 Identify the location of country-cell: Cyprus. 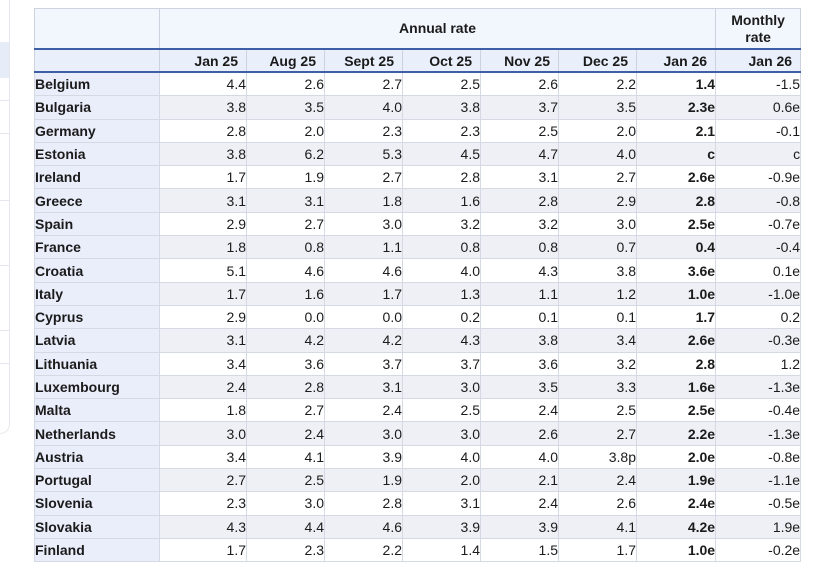
(97, 317).